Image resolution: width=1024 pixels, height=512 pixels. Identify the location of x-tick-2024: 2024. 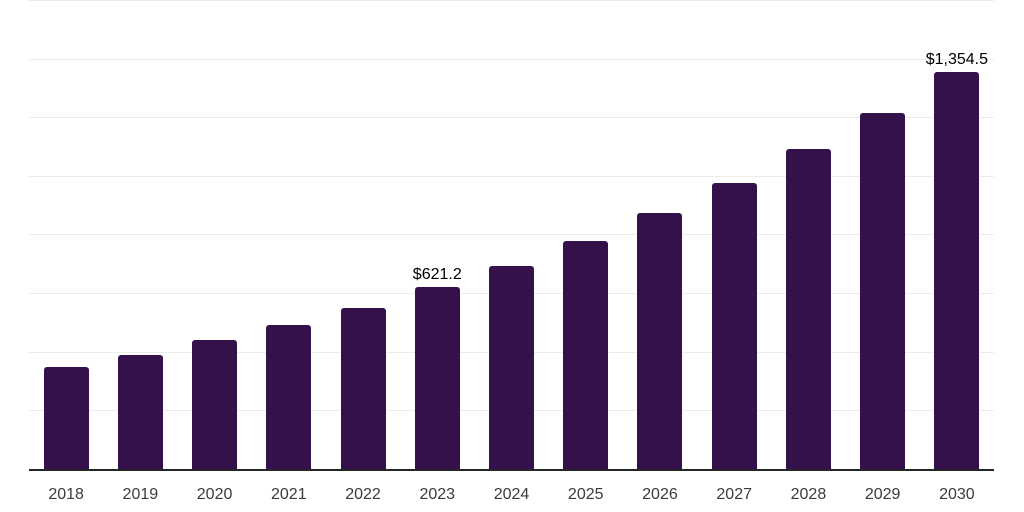
(511, 494).